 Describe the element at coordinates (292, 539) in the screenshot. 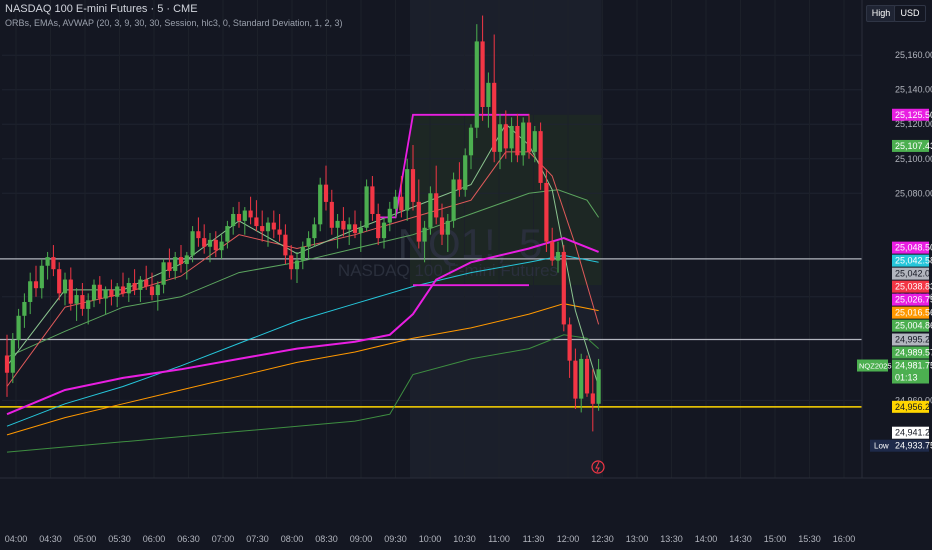

I see `time-tick-label: 08:00` at that location.